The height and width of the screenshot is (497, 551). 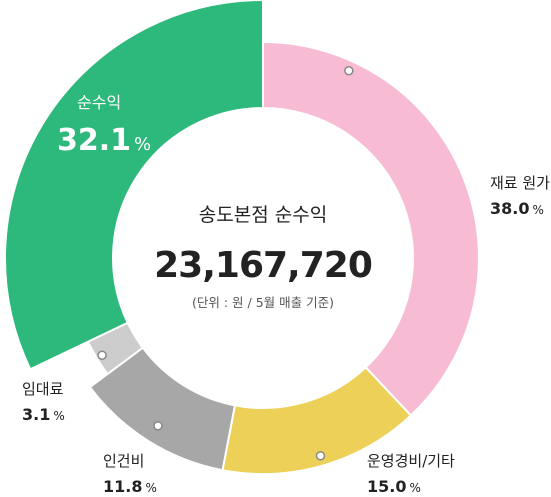 What do you see at coordinates (150, 488) in the screenshot?
I see `value-unit-인건비: %` at bounding box center [150, 488].